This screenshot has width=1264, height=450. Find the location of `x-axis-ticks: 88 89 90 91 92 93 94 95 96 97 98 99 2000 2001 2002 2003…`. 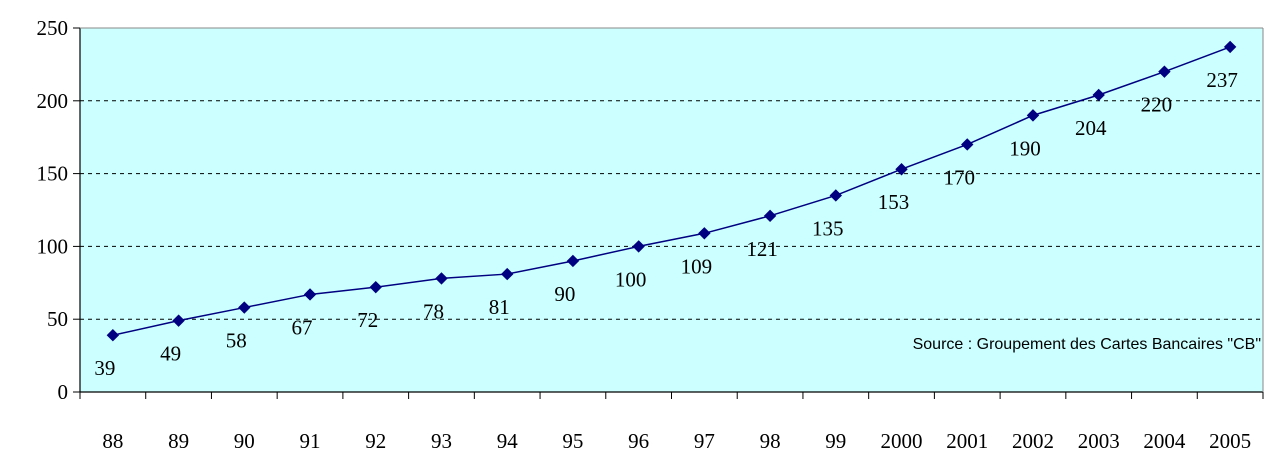

x-axis-ticks: 88 89 90 91 92 93 94 95 96 97 98 99 2000 2001 2002 2003… is located at coordinates (671, 421).